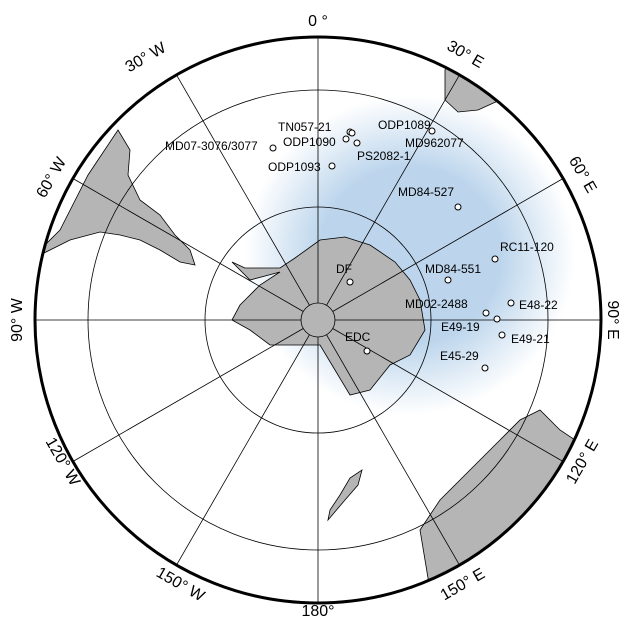  I want to click on site-label: E49-21, so click(530, 339).